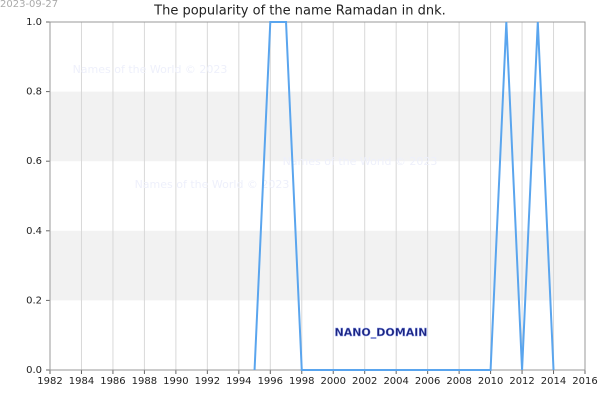 Image resolution: width=600 pixels, height=400 pixels. Describe the element at coordinates (553, 381) in the screenshot. I see `x-tick-label: 2014` at that location.